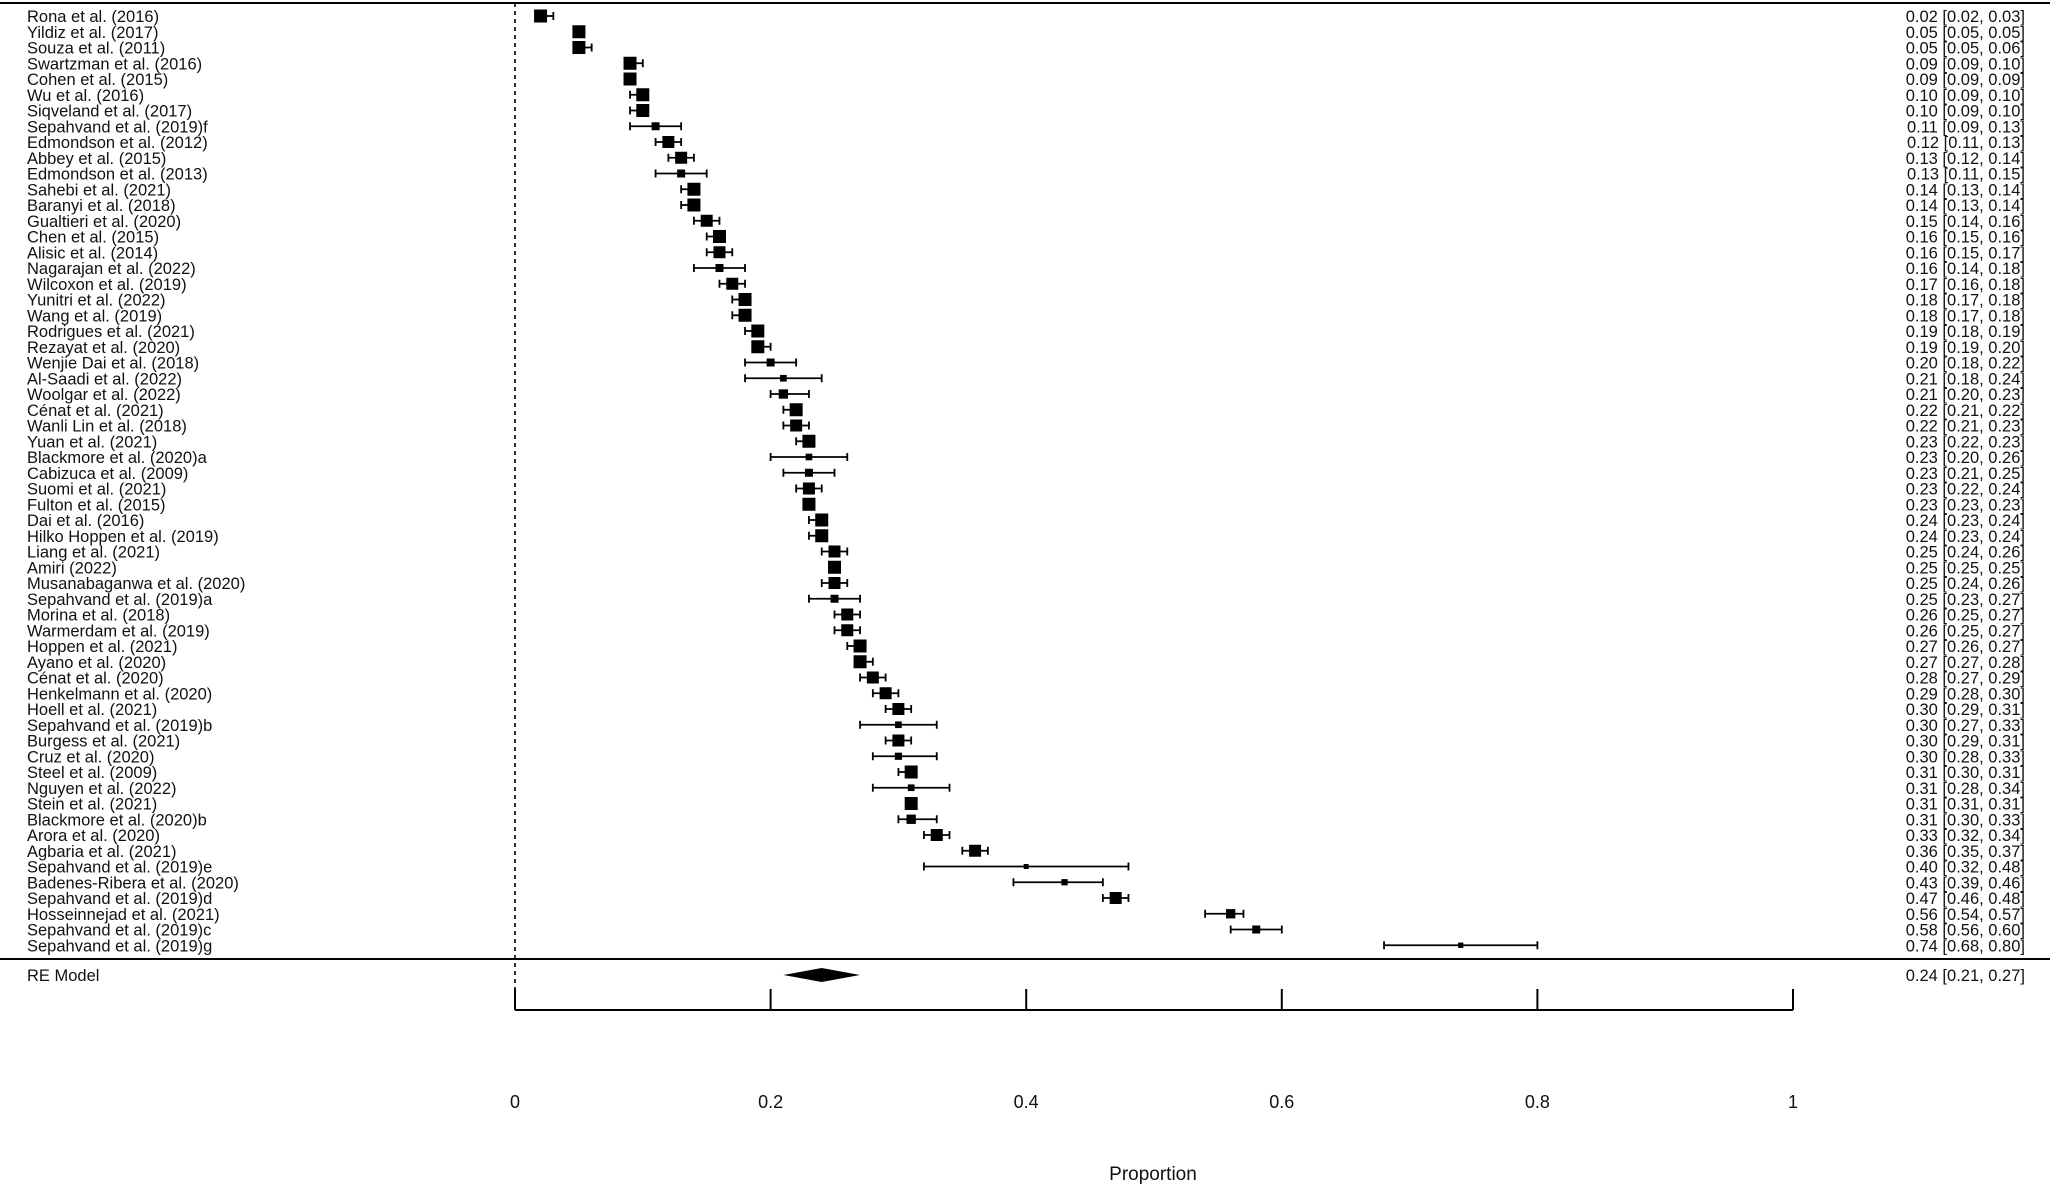 Image resolution: width=2050 pixels, height=1190 pixels. What do you see at coordinates (95, 679) in the screenshot?
I see `study-label: Cénat et al. (2020)` at bounding box center [95, 679].